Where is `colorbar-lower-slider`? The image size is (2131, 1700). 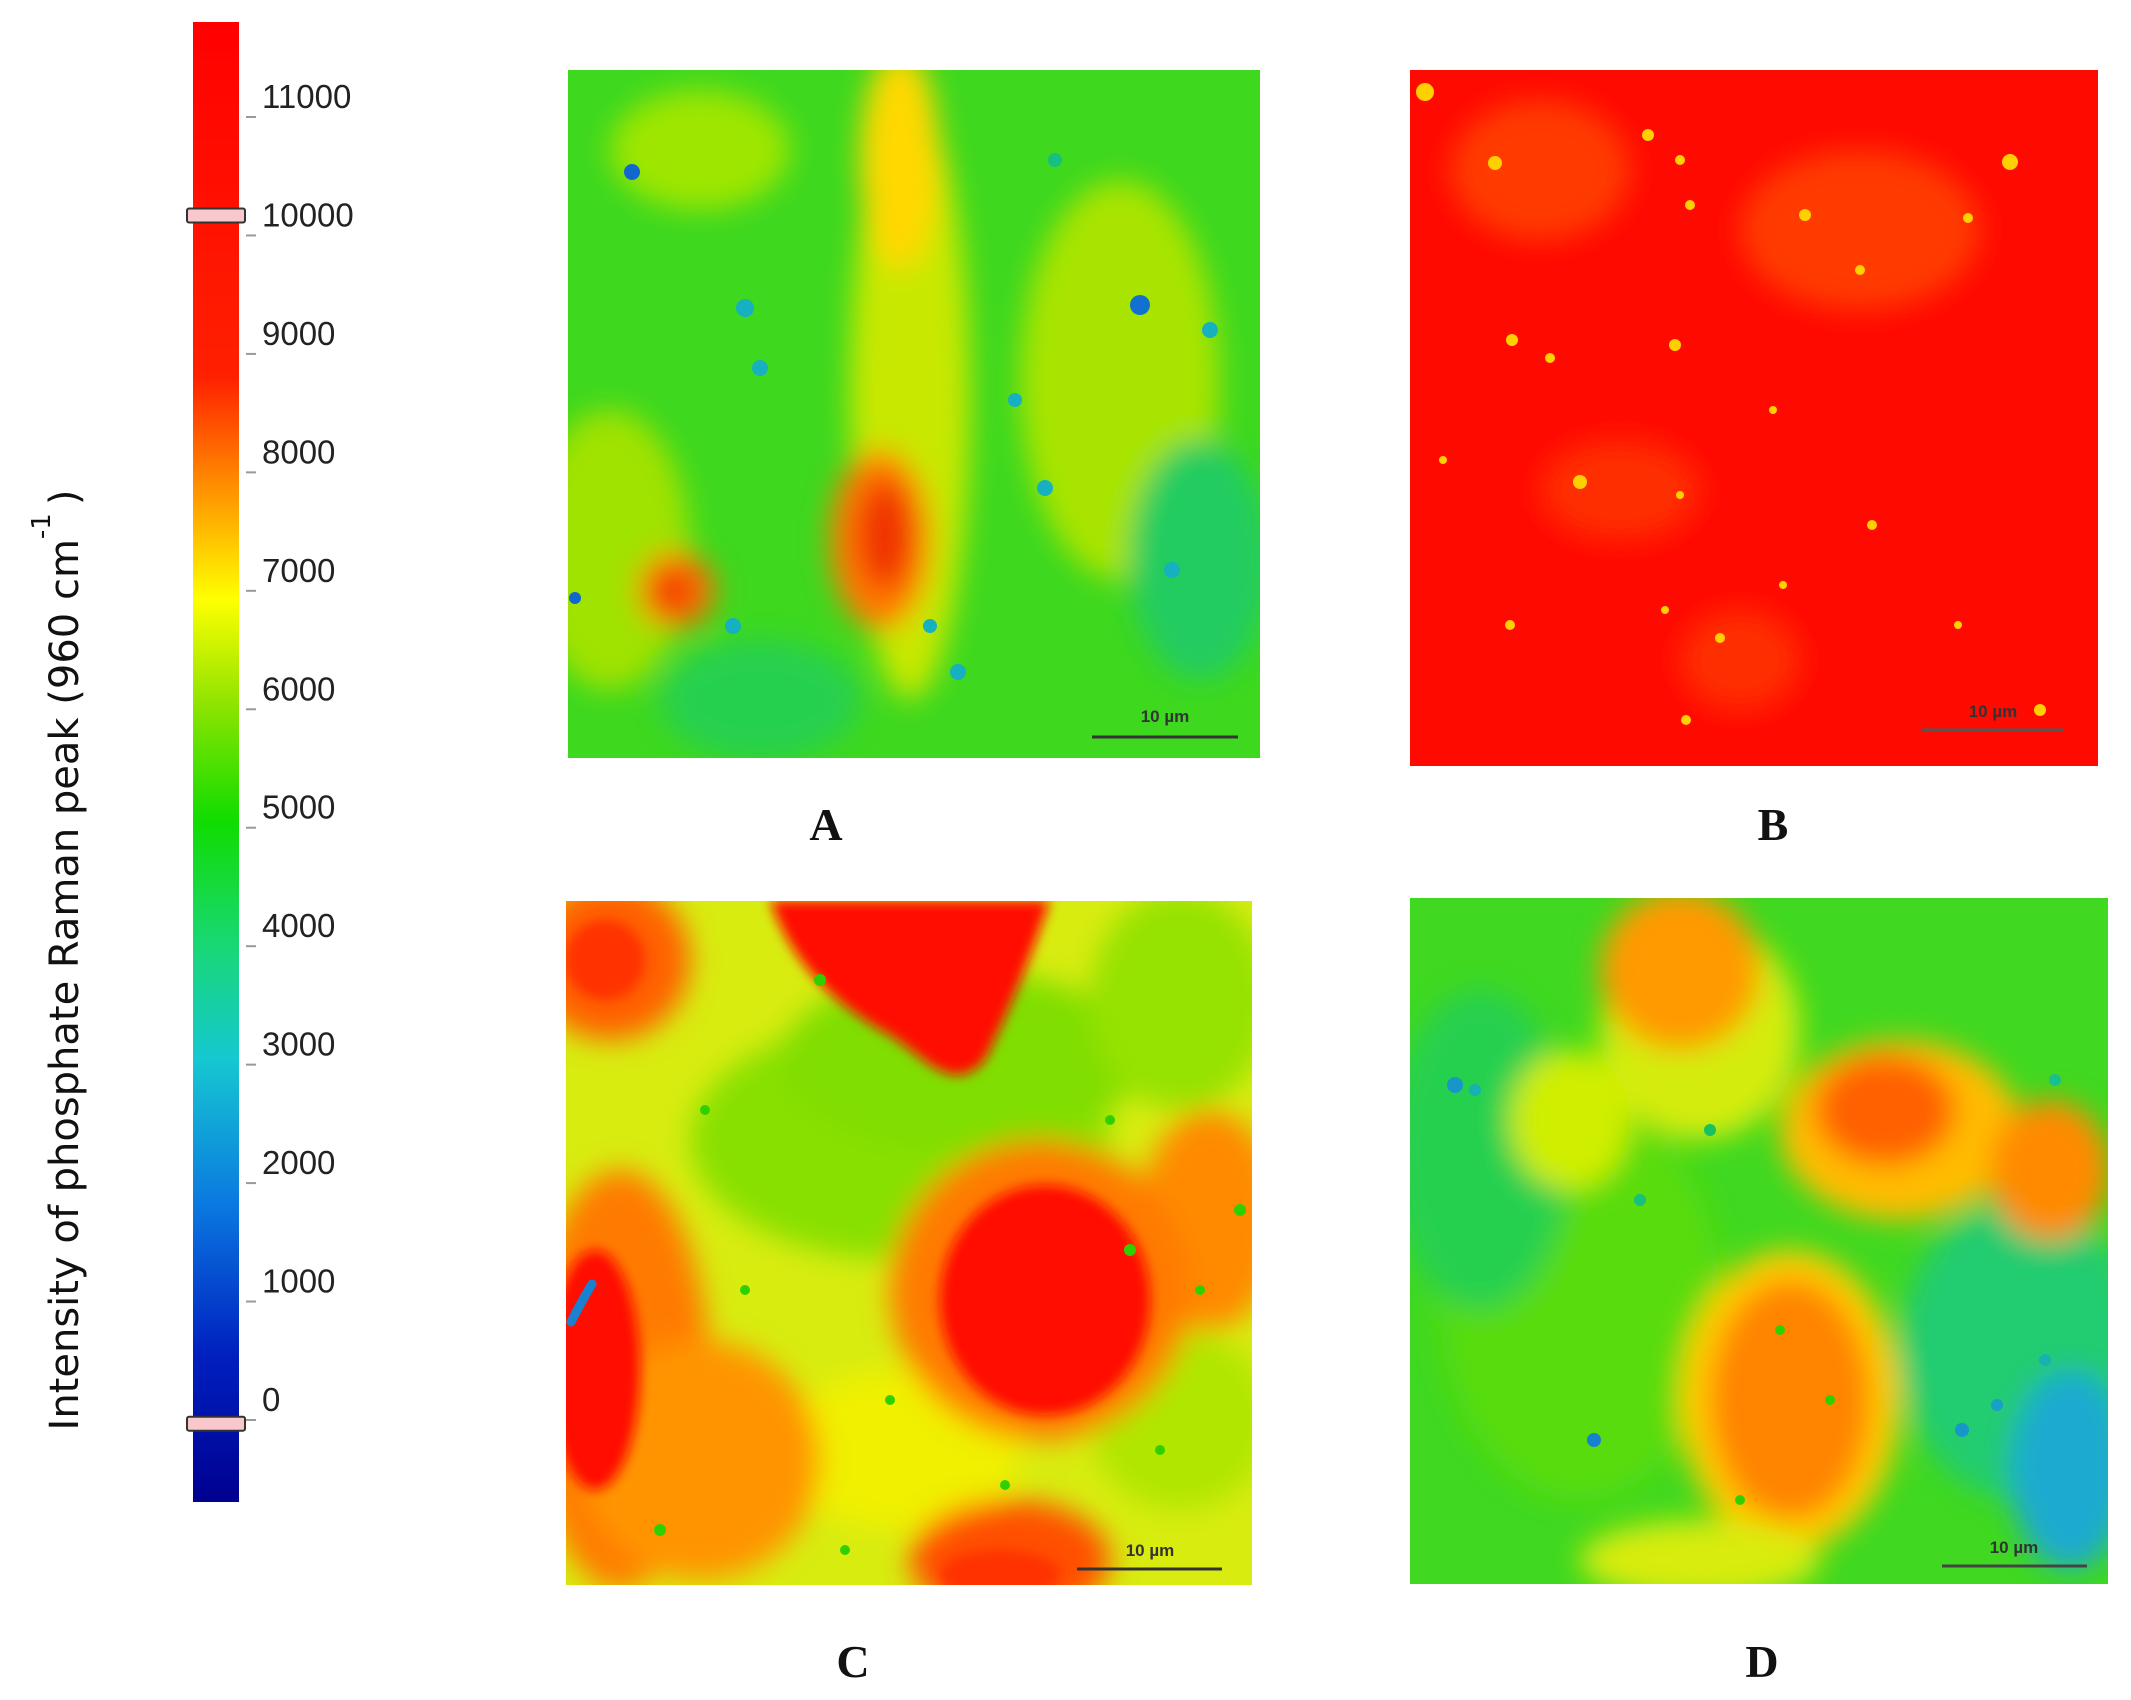 colorbar-lower-slider is located at coordinates (216, 1423).